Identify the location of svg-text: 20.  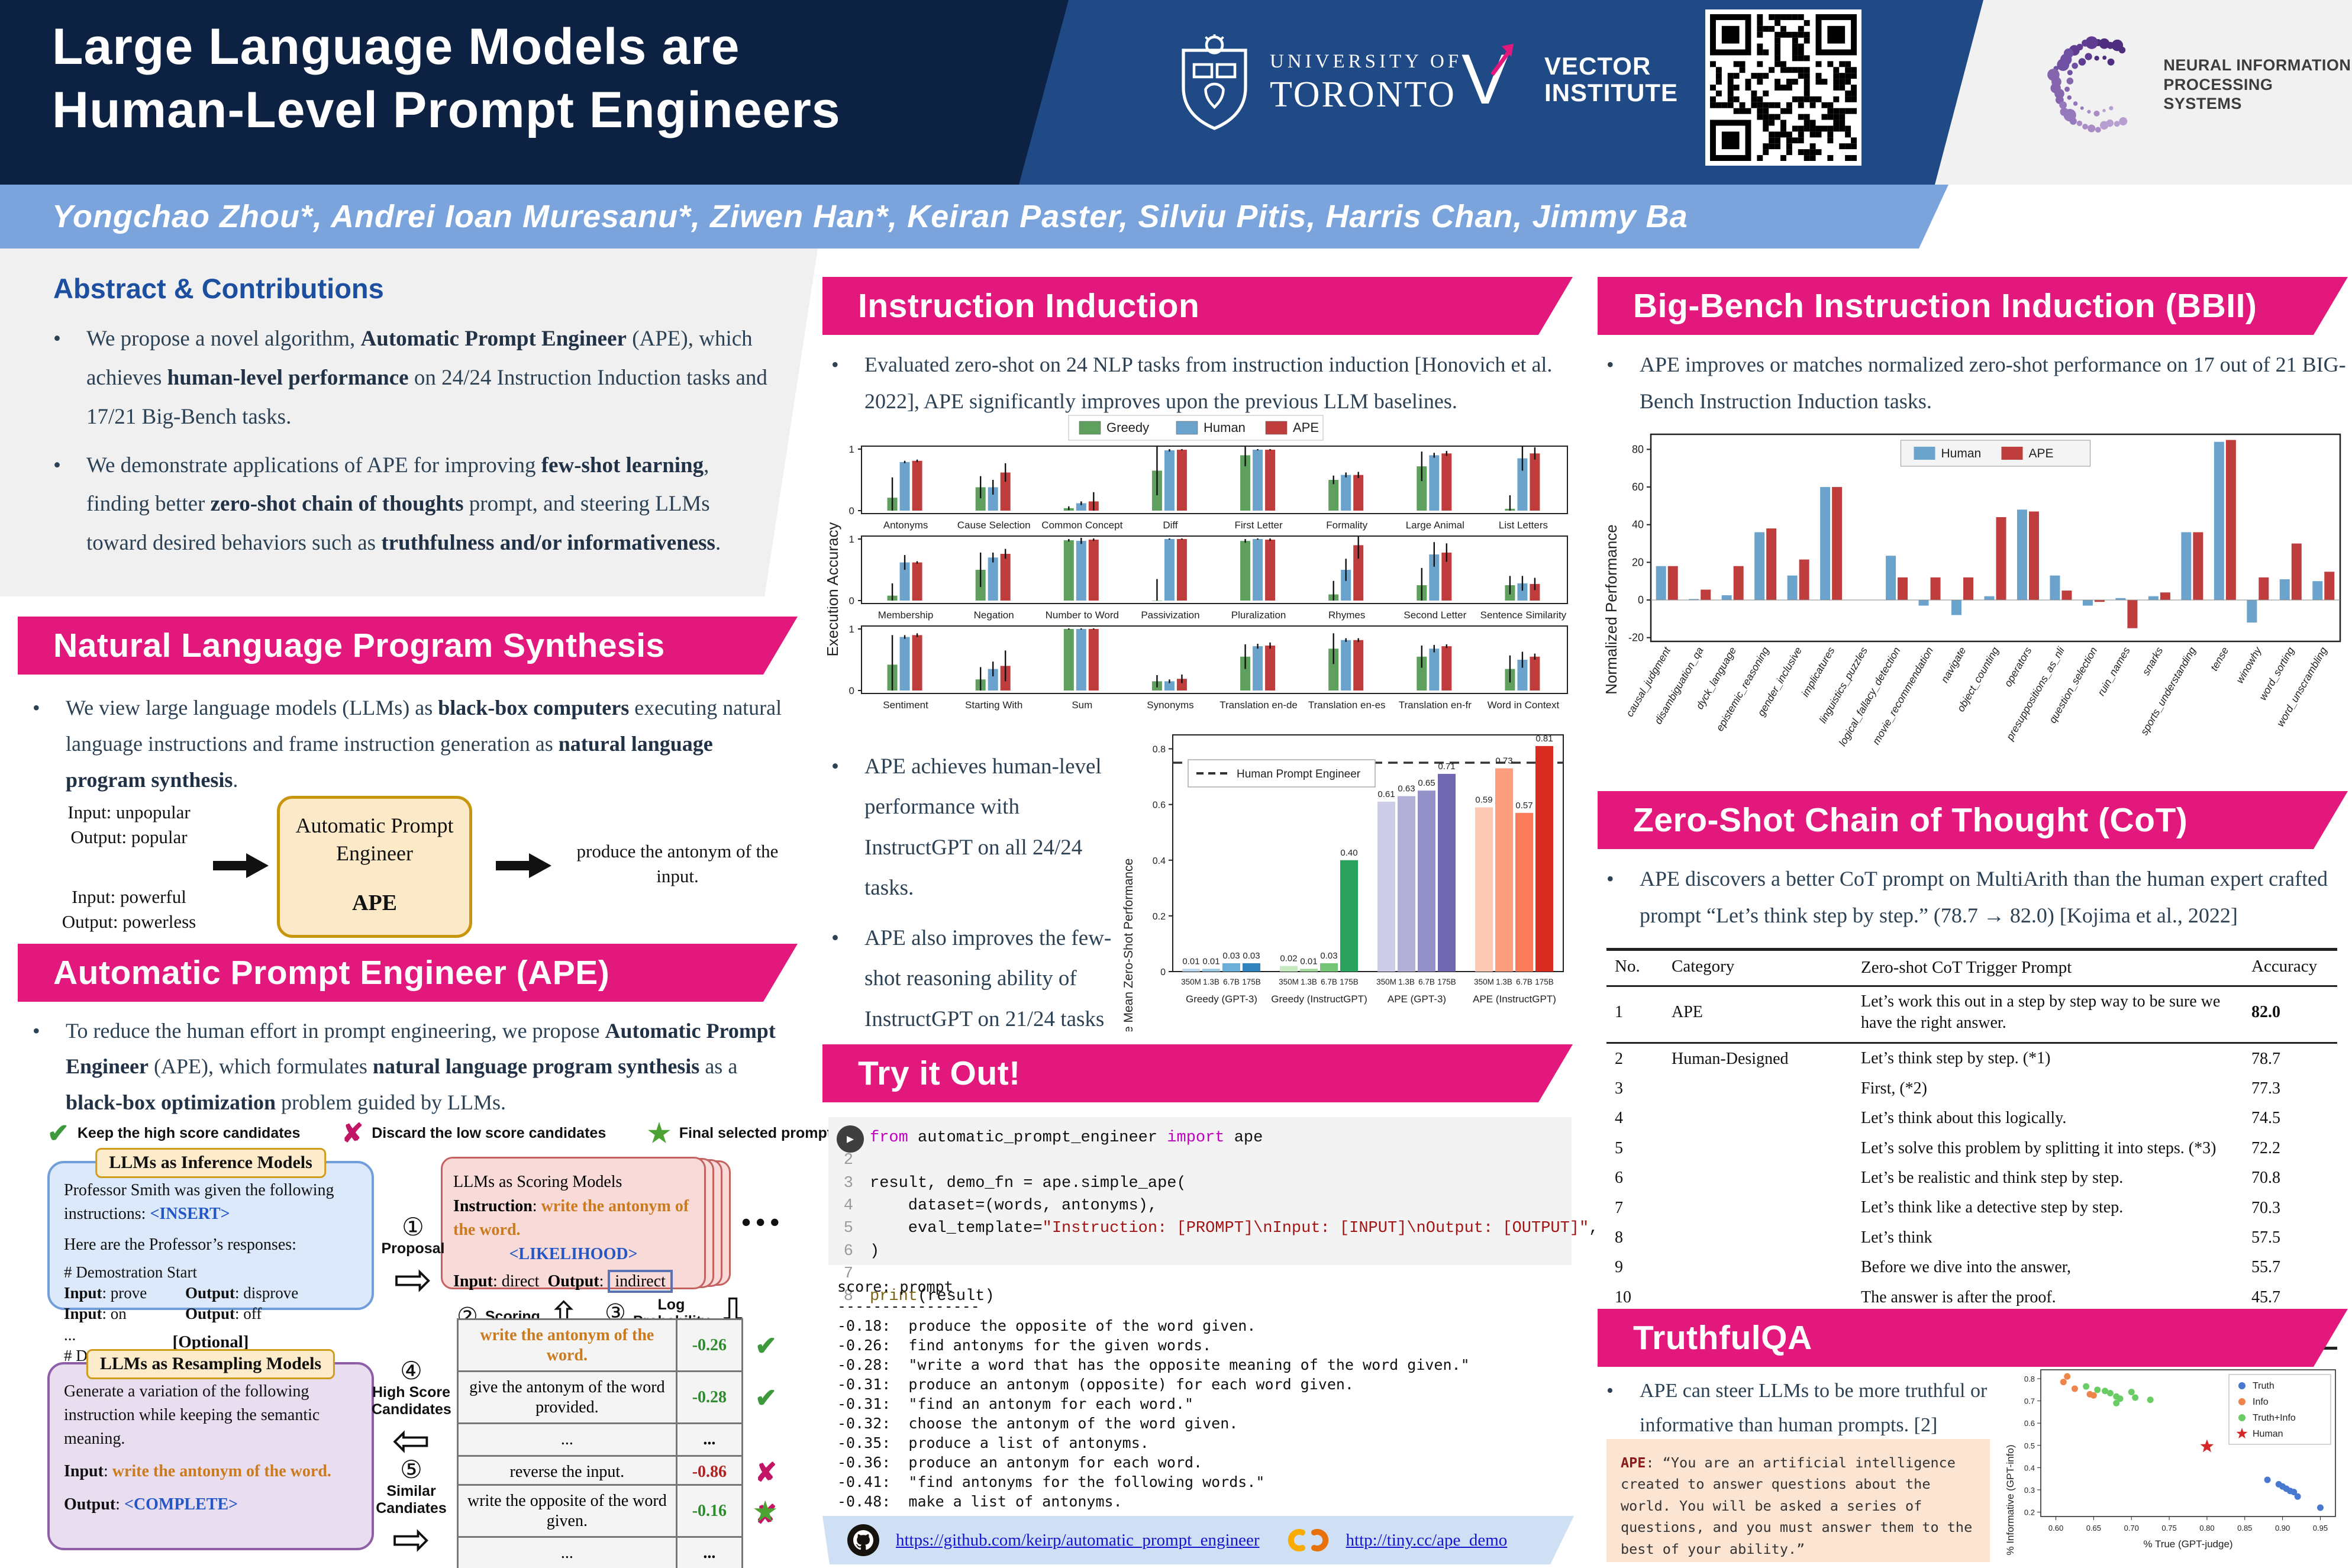
(1638, 562).